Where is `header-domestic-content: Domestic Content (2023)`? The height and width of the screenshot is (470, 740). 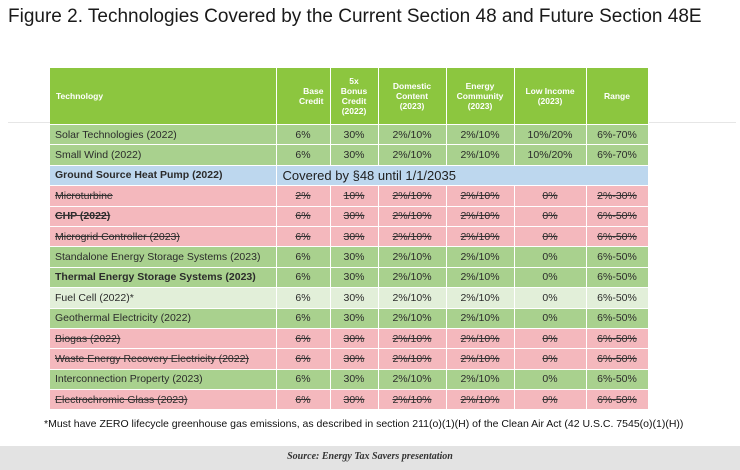 header-domestic-content: Domestic Content (2023) is located at coordinates (412, 96).